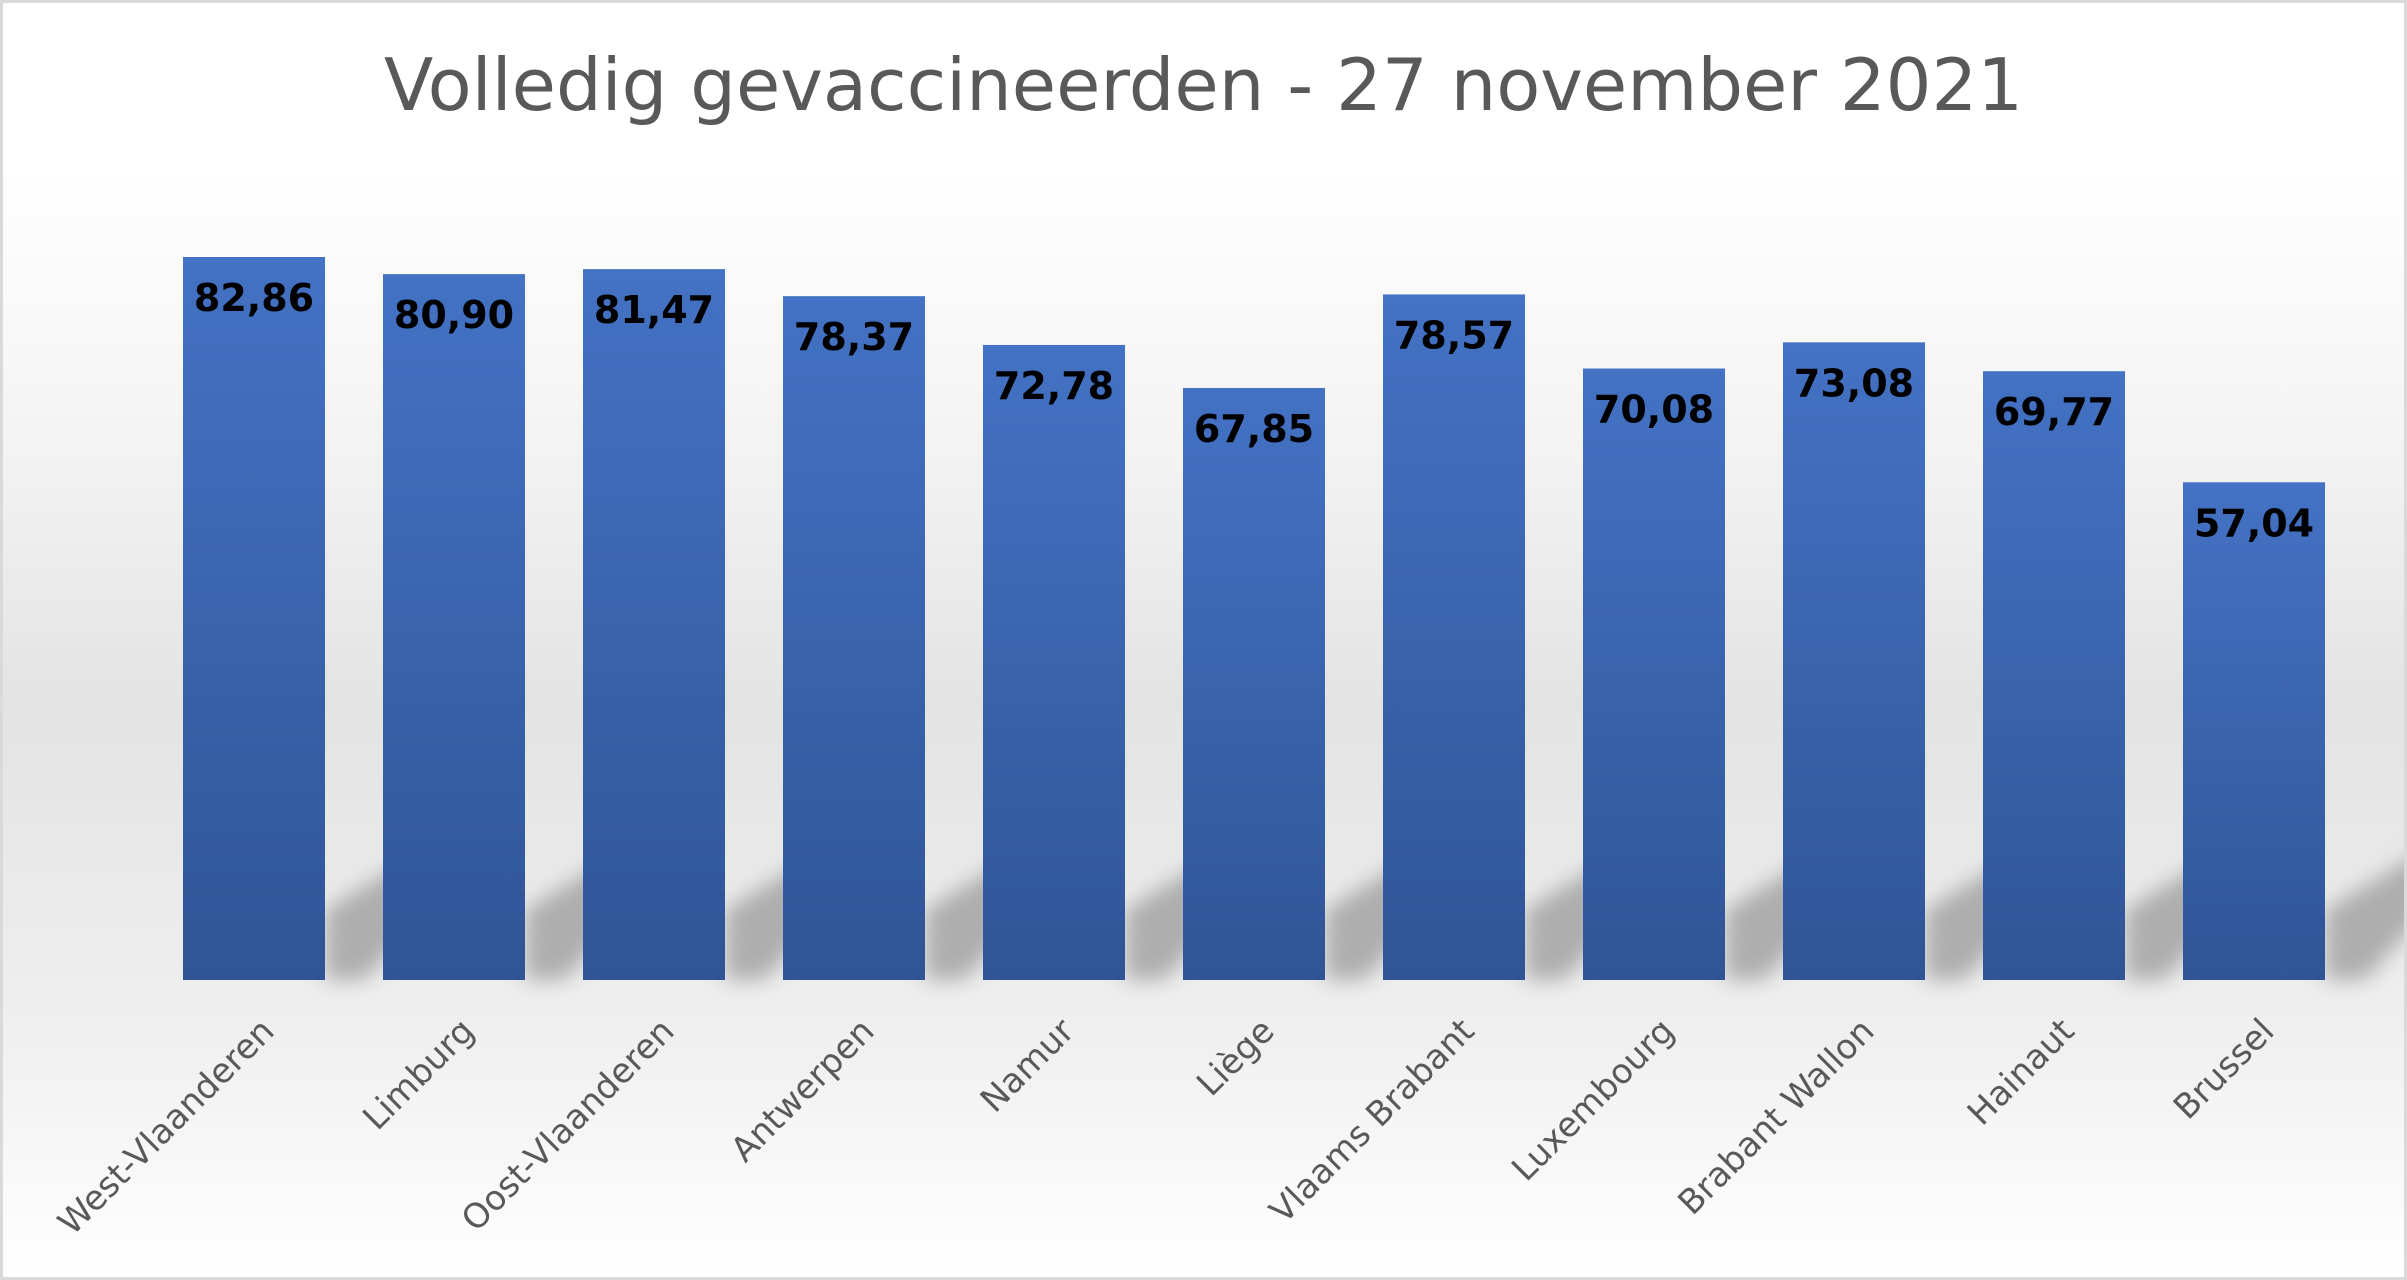 Image resolution: width=2407 pixels, height=1280 pixels. I want to click on category-tick-label: Brussel, so click(2224, 1069).